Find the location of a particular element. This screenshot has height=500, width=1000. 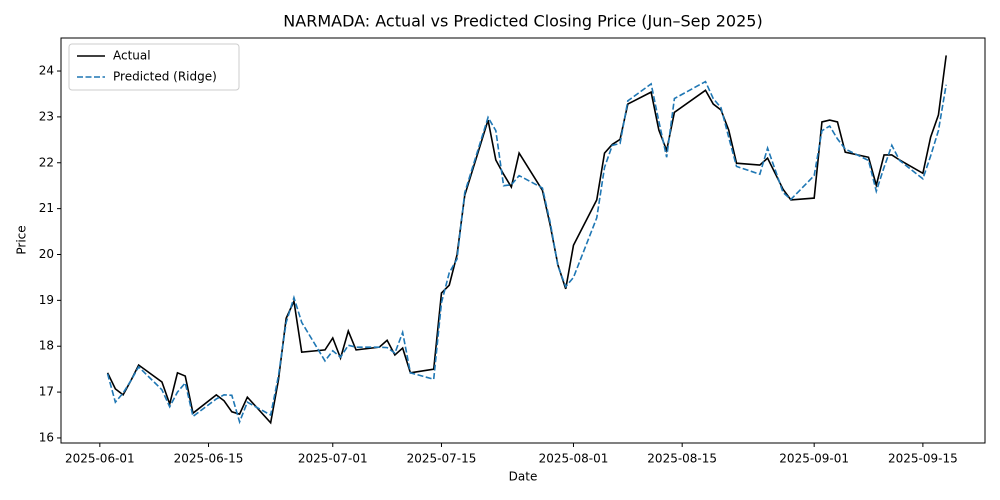

x-tick-label: 2025-07-01 is located at coordinates (333, 459).